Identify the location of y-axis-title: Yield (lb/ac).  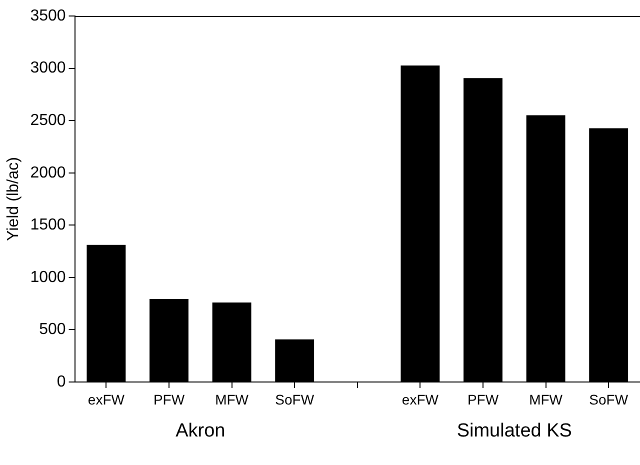
(13, 199).